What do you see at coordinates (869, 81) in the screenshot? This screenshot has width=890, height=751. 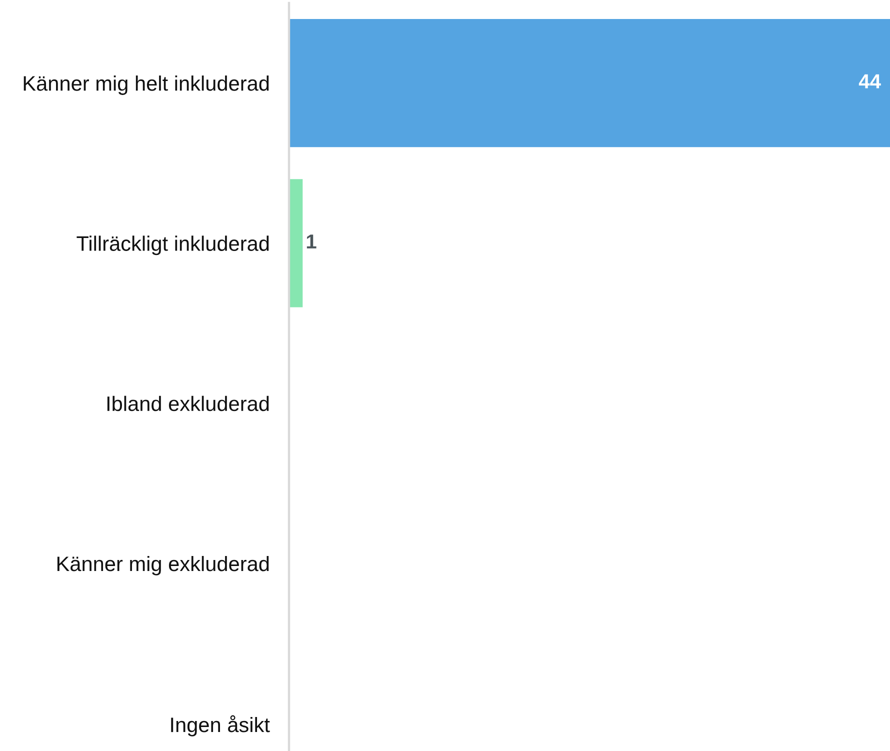 I see `data-label: 44` at bounding box center [869, 81].